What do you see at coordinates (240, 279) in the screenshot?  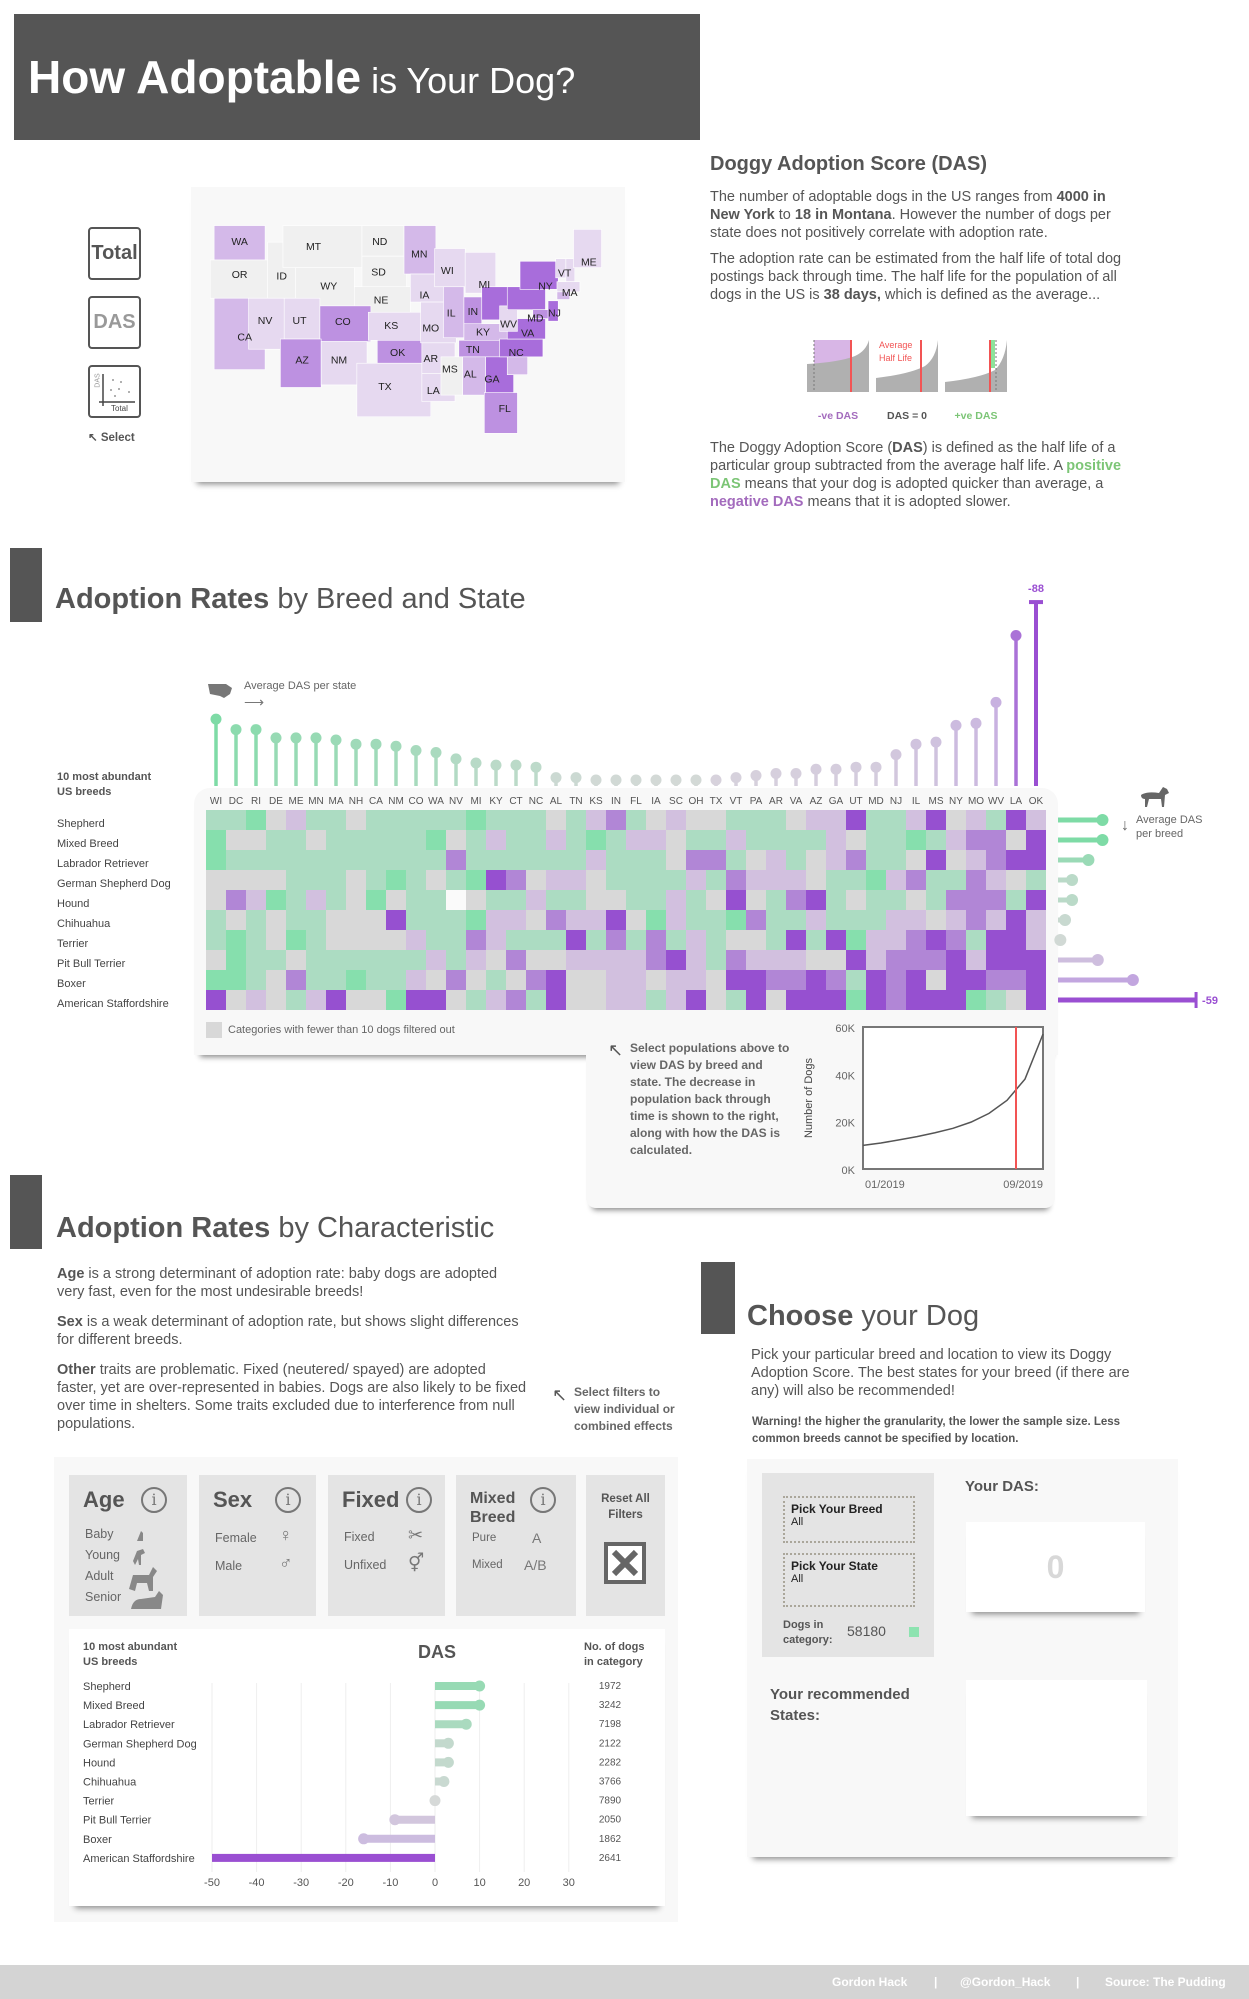 I see `state-or` at bounding box center [240, 279].